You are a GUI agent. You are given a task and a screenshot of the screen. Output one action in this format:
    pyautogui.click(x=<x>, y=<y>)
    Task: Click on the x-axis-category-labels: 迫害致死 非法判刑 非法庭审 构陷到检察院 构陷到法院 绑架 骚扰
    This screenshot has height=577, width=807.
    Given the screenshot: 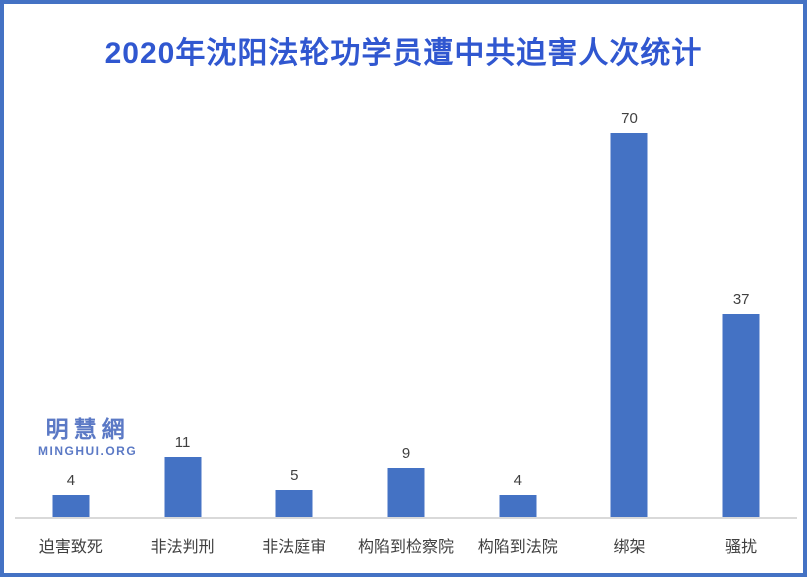 What is the action you would take?
    pyautogui.click(x=406, y=545)
    